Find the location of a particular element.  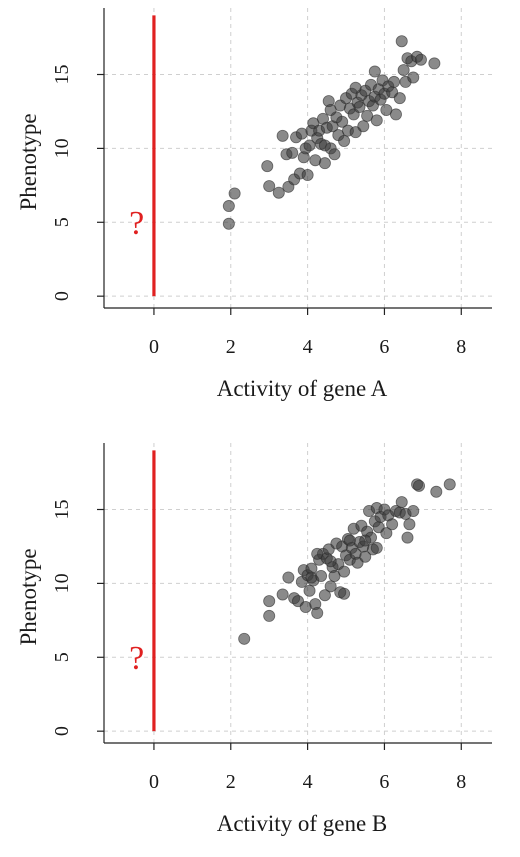

x-axis-title: Activity of gene A is located at coordinates (302, 388).